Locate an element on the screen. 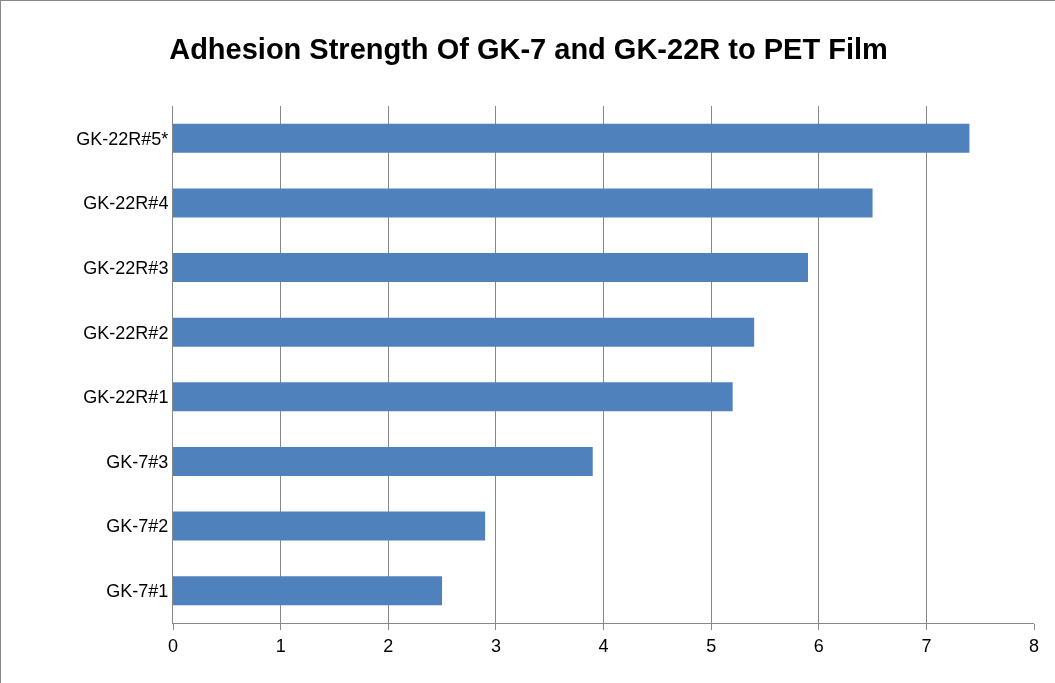 The width and height of the screenshot is (1055, 683). y-tick-label: GK-7#1 is located at coordinates (137, 590).